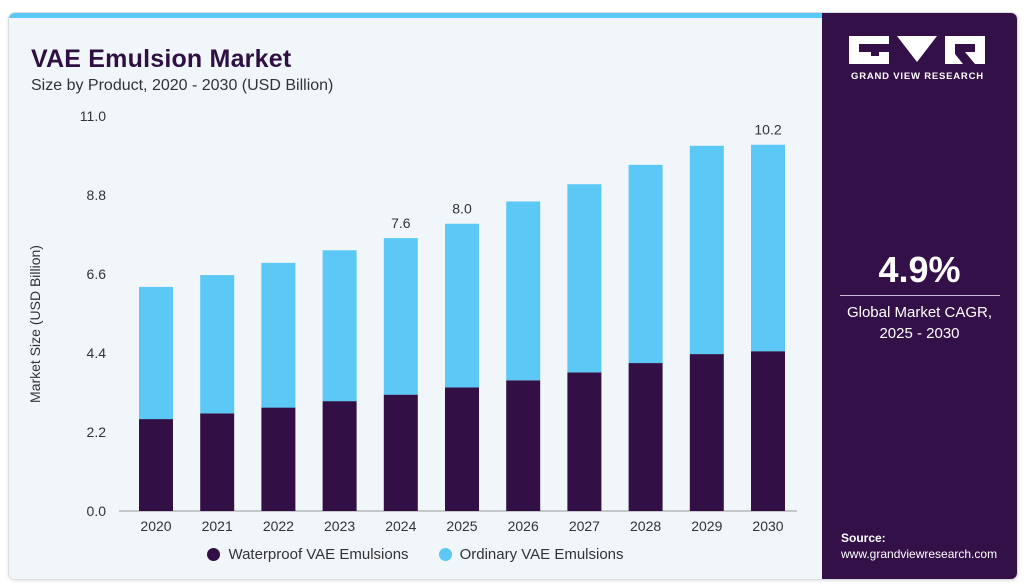  I want to click on legend-swatch-ordinary, so click(445, 554).